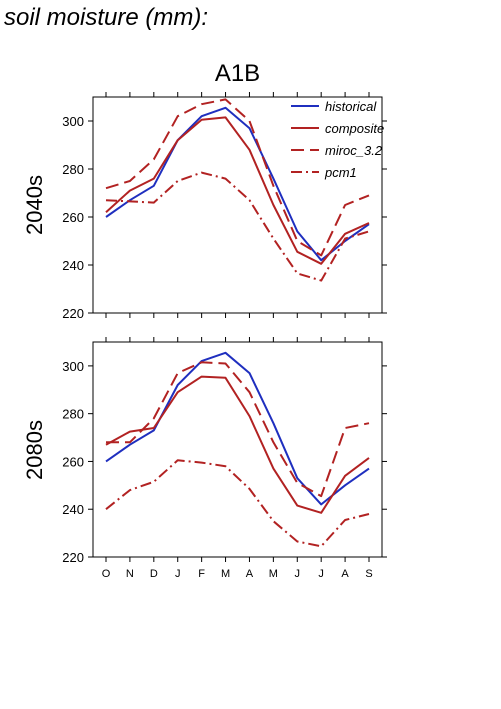 The height and width of the screenshot is (709, 501). Describe the element at coordinates (354, 128) in the screenshot. I see `legend-label-composite: composite` at that location.